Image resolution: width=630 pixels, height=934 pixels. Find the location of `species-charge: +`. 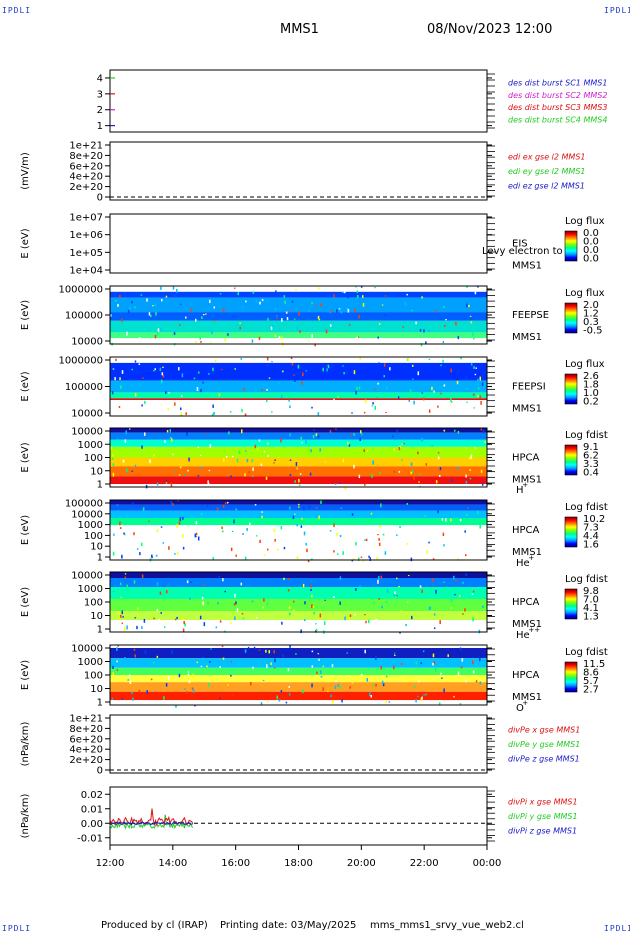

species-charge: + is located at coordinates (531, 558).